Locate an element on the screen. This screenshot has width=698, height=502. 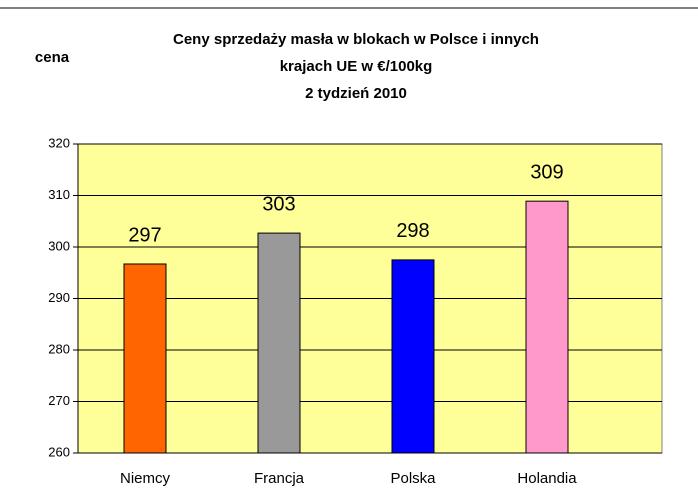
x-tick-label: Francja is located at coordinates (279, 478).